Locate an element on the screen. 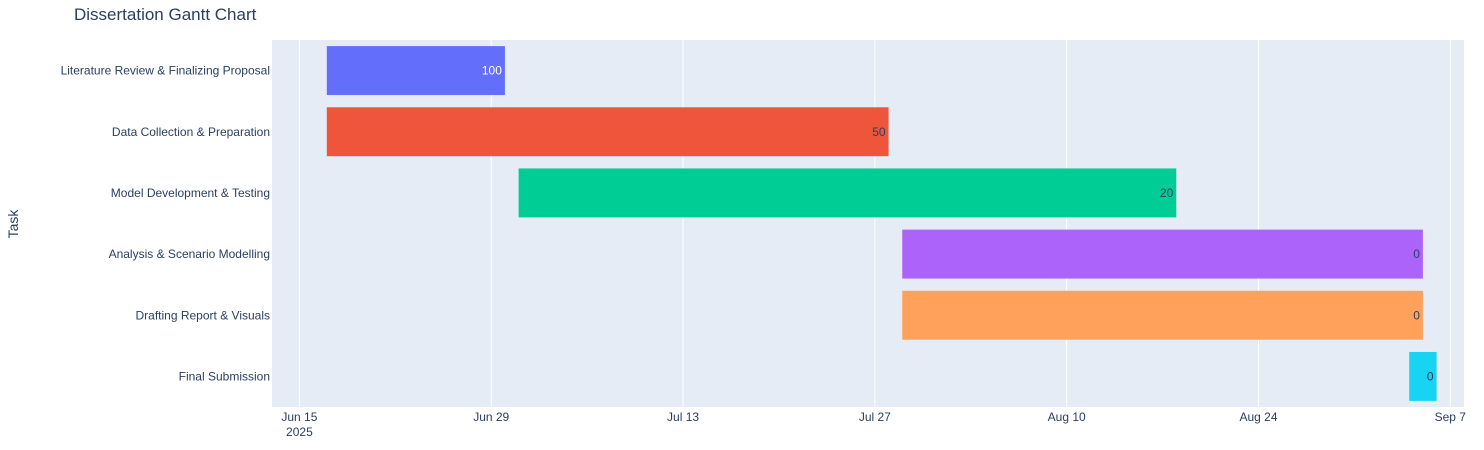 This screenshot has width=1484, height=450. y-tick-label: Final Submission is located at coordinates (224, 376).